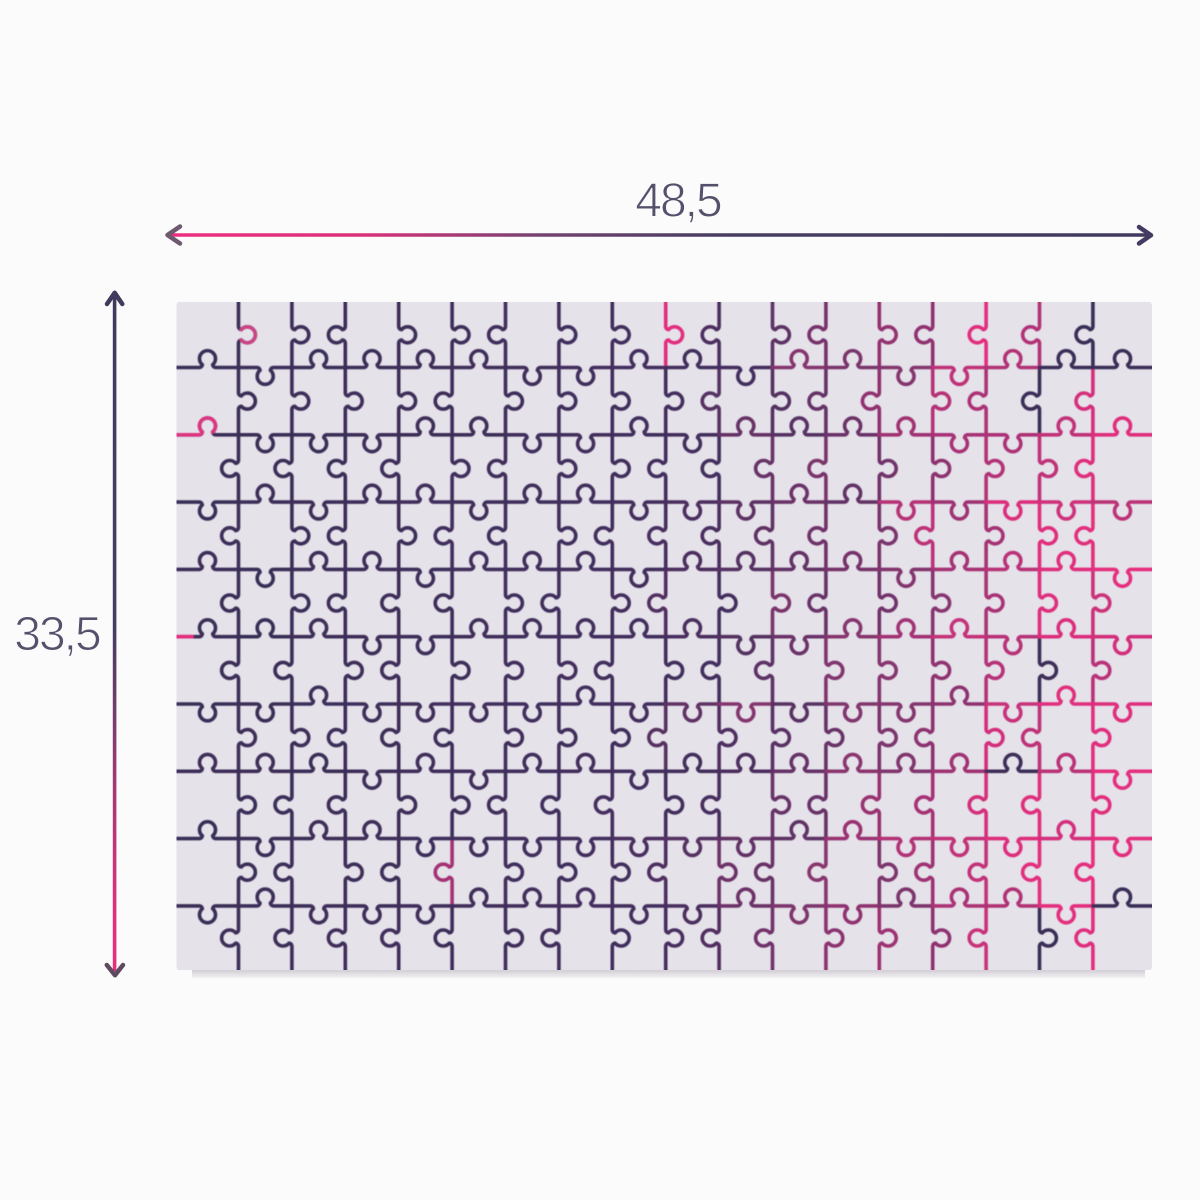 The width and height of the screenshot is (1200, 1200). What do you see at coordinates (678, 201) in the screenshot?
I see `svg-text: 48,5` at bounding box center [678, 201].